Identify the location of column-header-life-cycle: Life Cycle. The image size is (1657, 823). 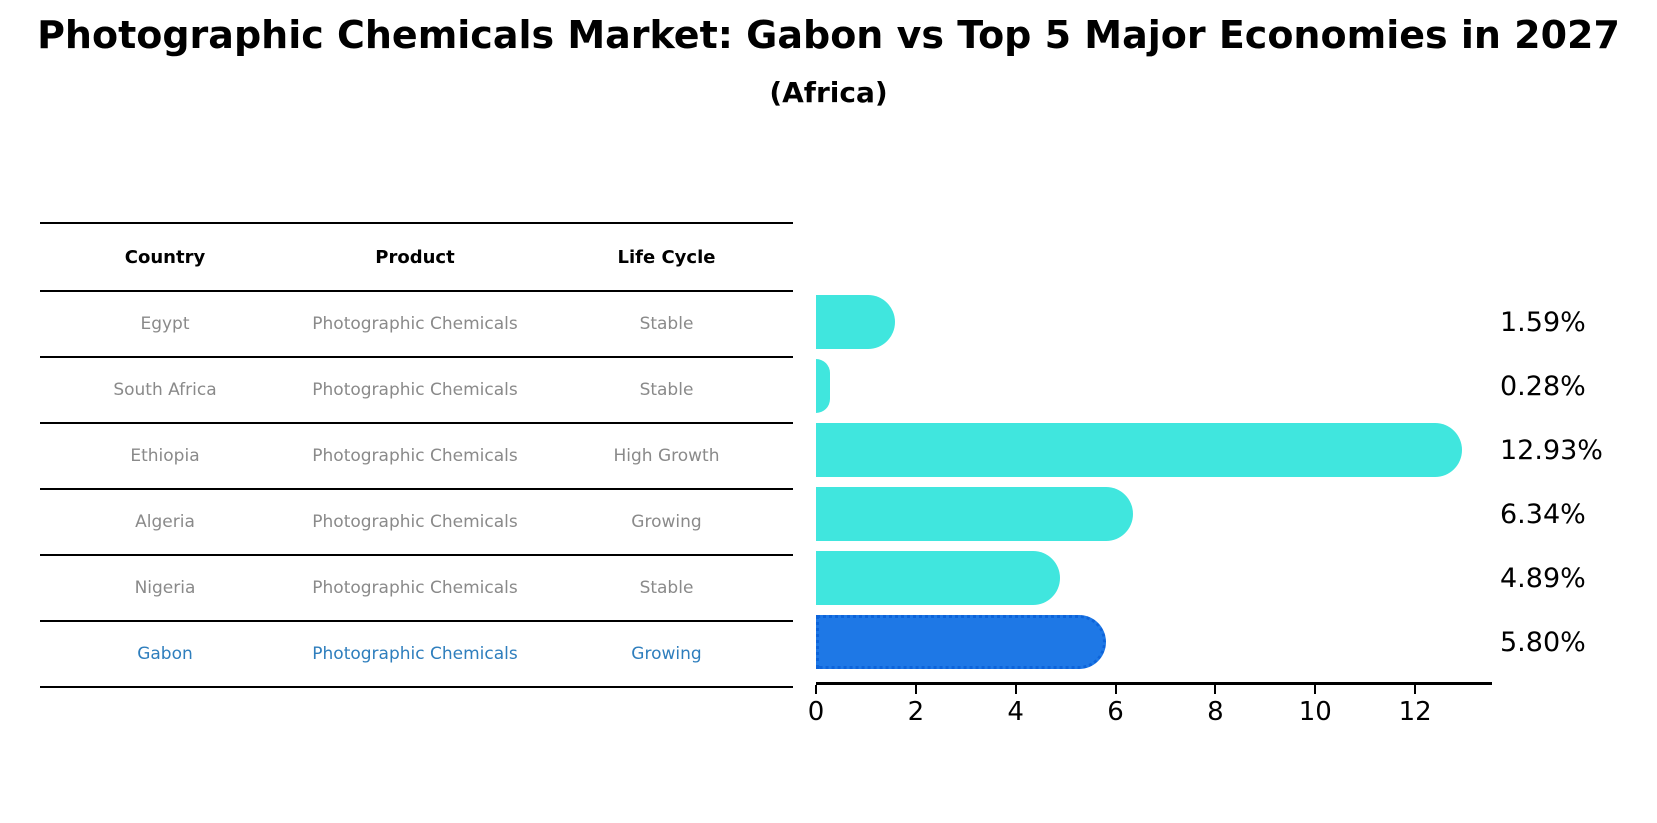
(666, 257).